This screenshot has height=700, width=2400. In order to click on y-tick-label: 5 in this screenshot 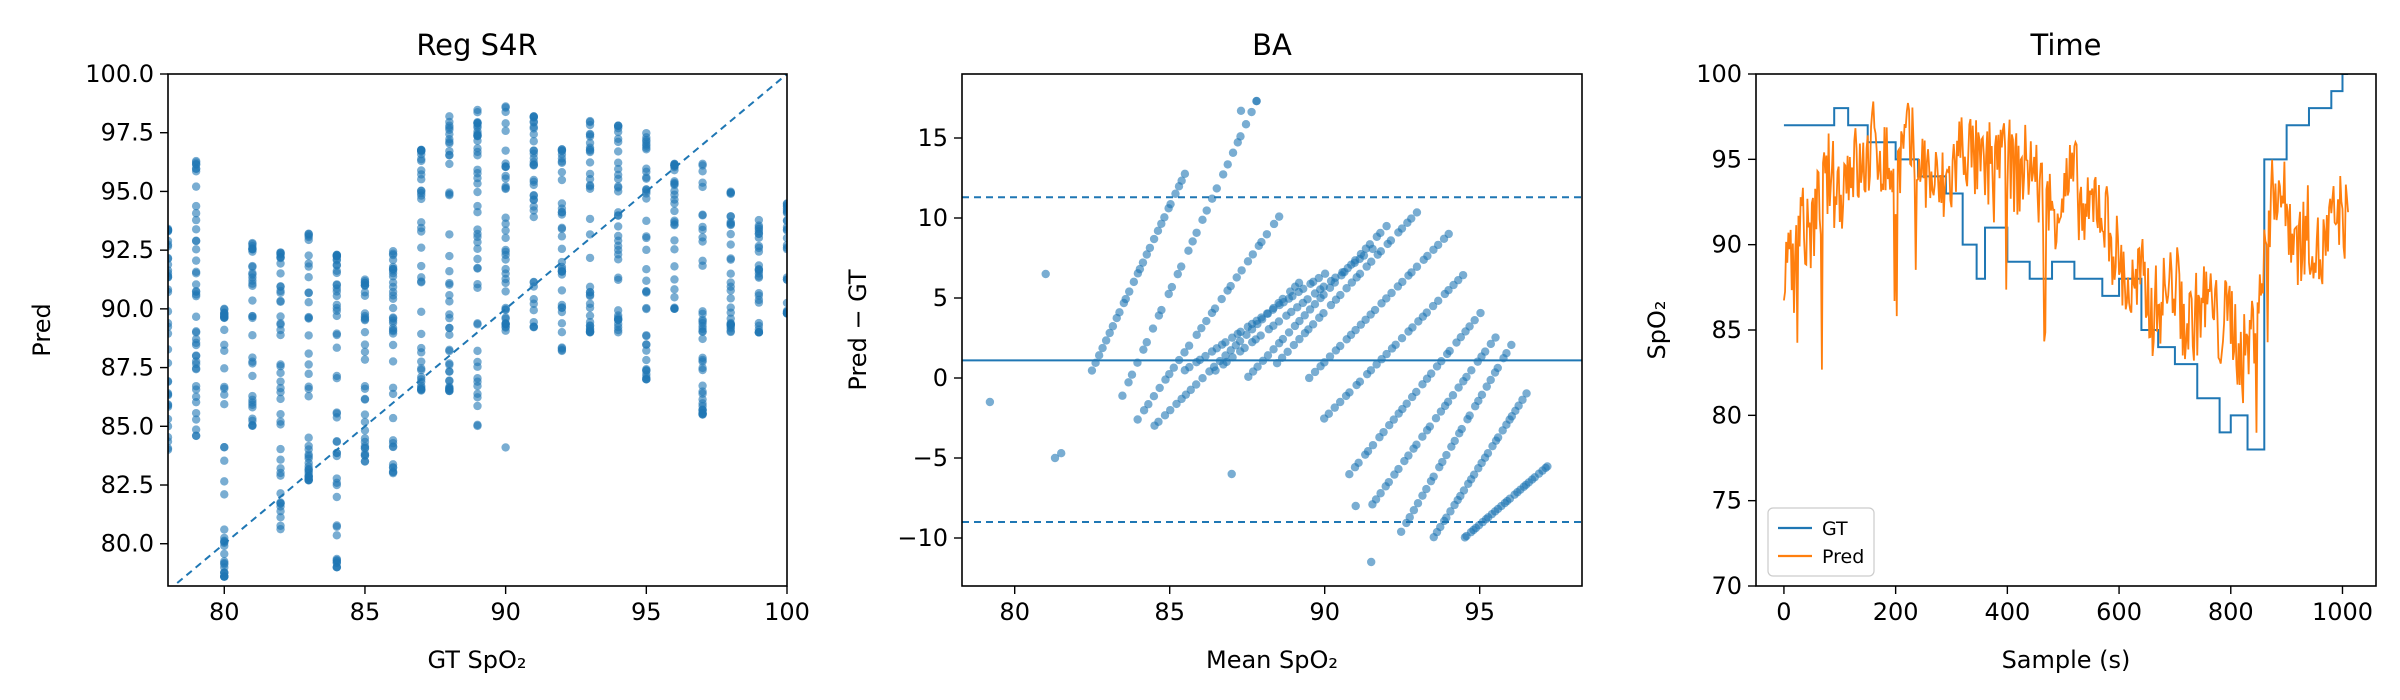, I will do `click(940, 298)`.